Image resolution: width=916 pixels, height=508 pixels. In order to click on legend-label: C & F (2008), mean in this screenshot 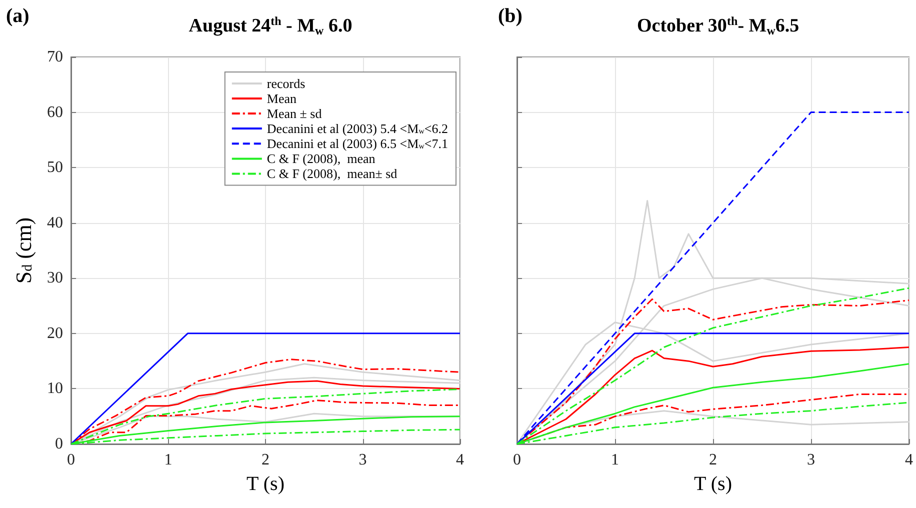, I will do `click(321, 158)`.